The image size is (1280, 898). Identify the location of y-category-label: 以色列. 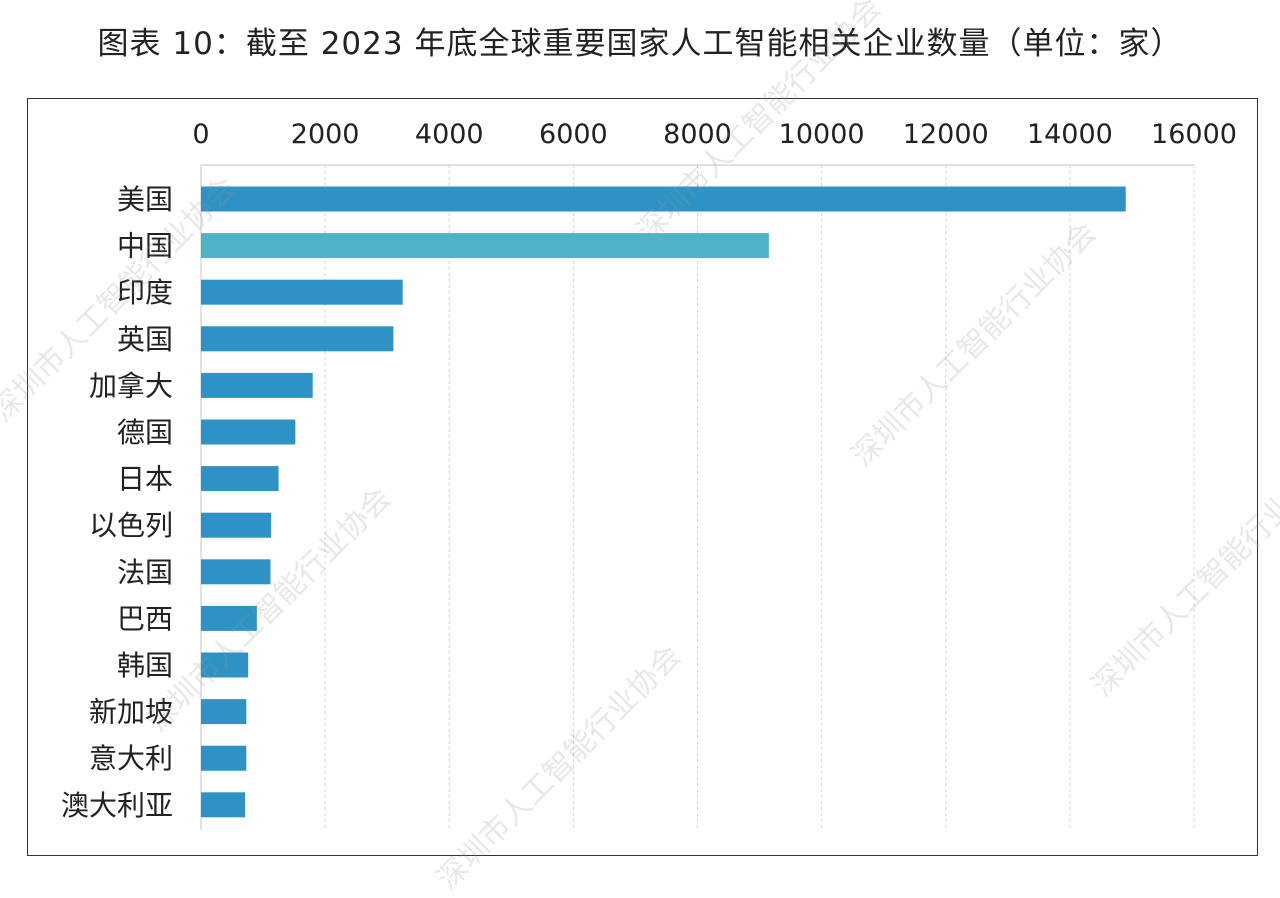
(131, 525).